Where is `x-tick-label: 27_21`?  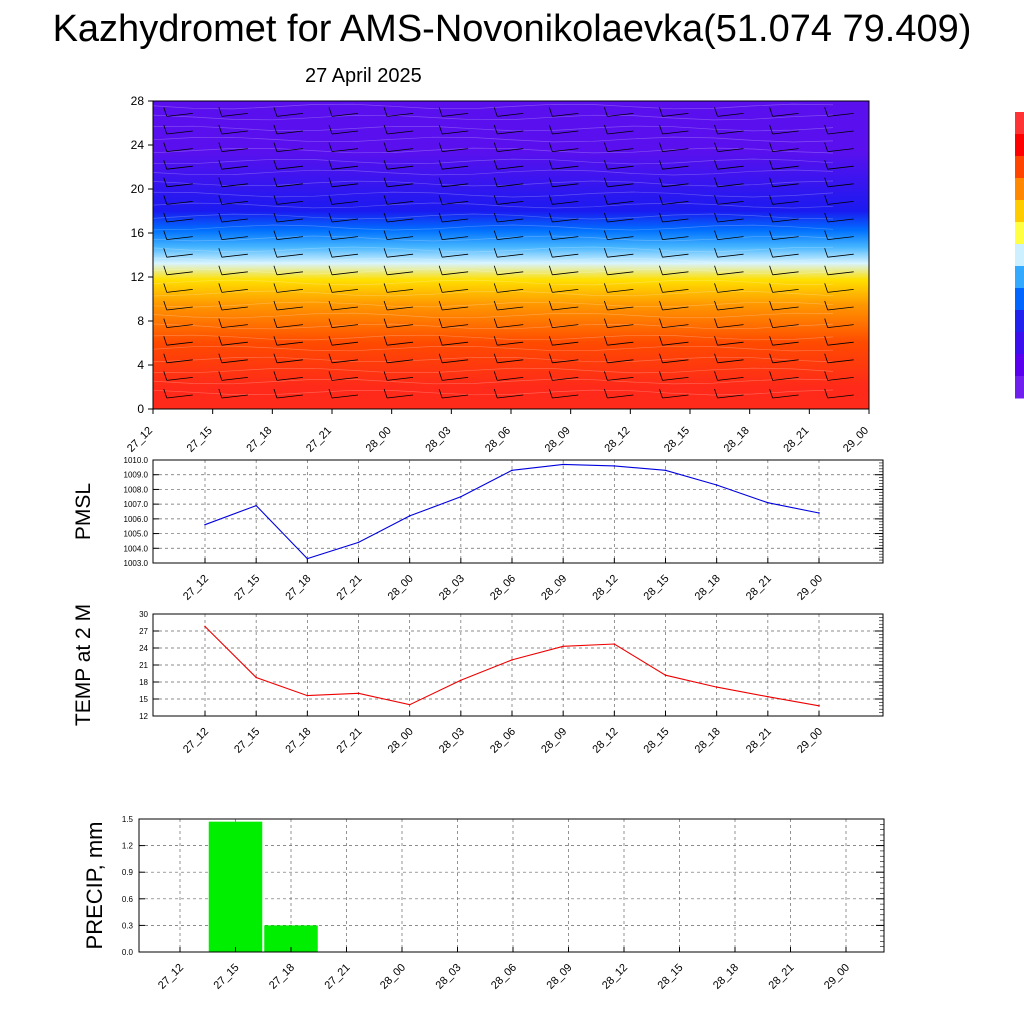
x-tick-label: 27_21 is located at coordinates (319, 440).